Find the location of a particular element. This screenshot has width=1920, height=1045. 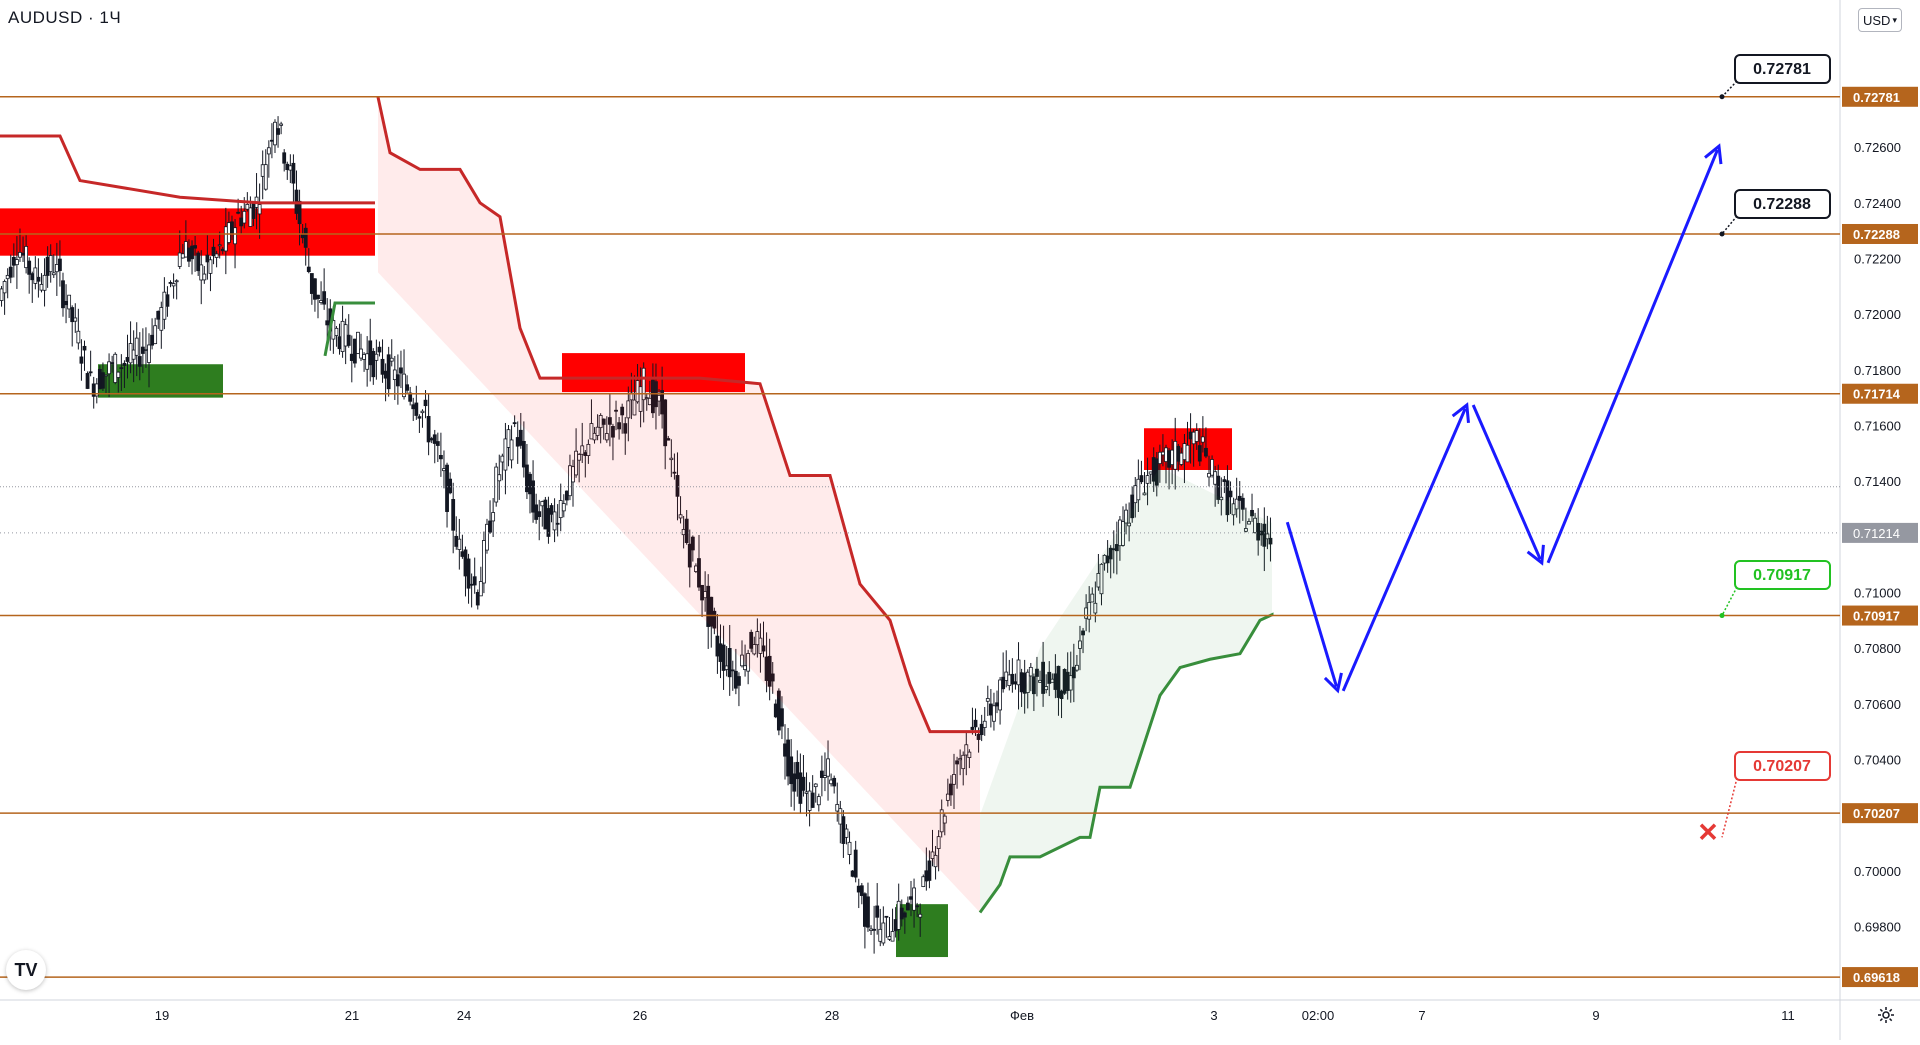

level-tag-label: 0.72288 is located at coordinates (1876, 234).